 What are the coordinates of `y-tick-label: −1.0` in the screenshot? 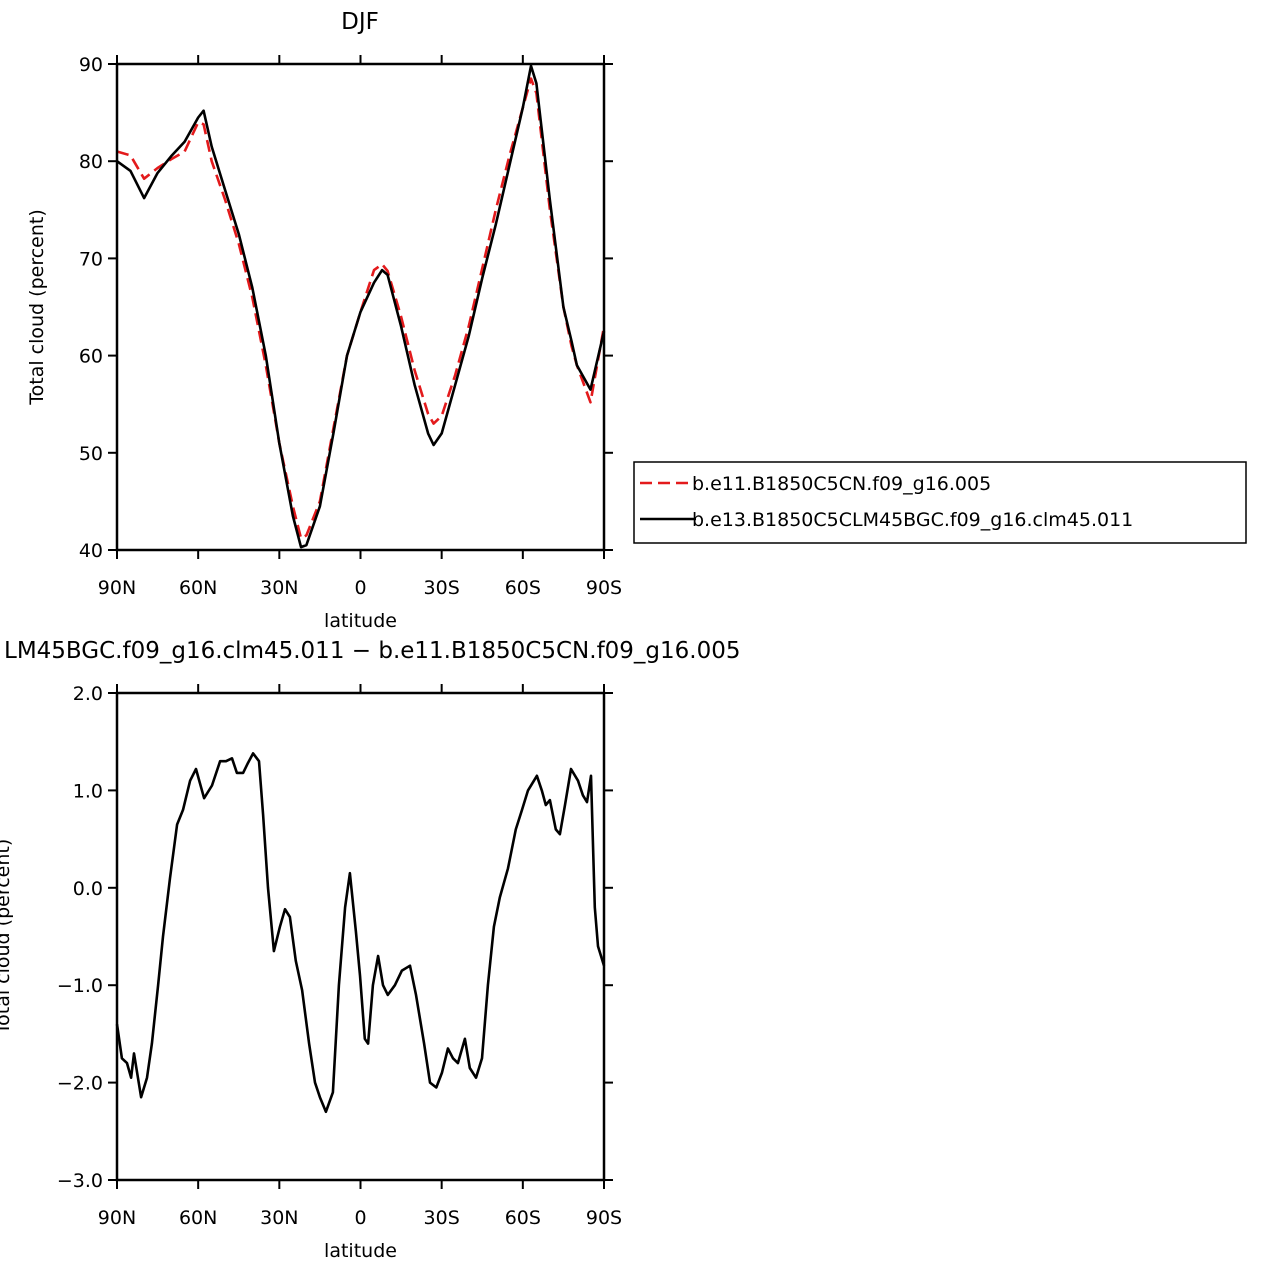 It's located at (80, 986).